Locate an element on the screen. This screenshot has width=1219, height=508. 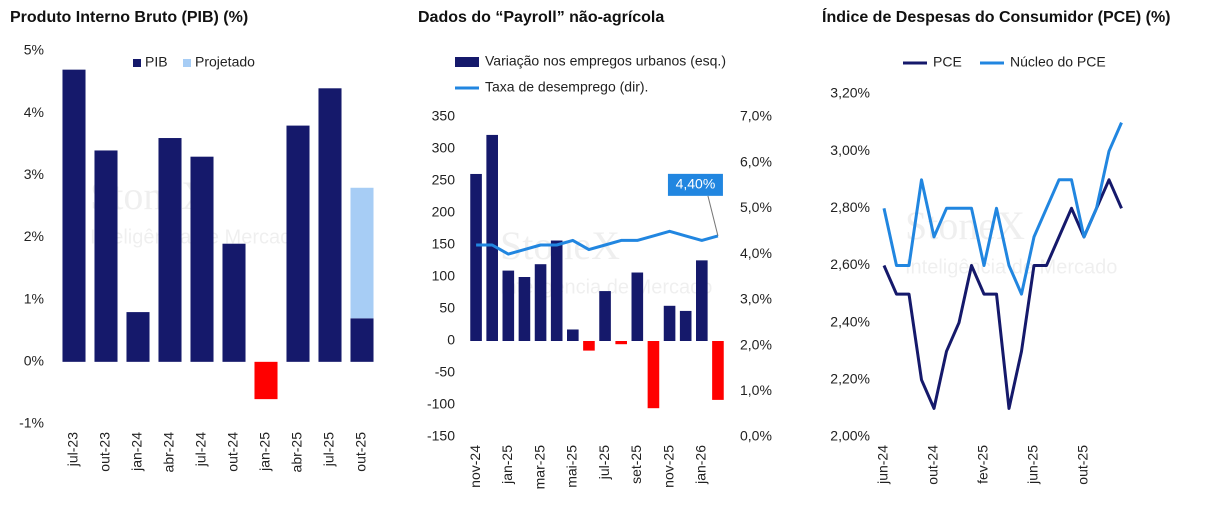
y-tick-label: 100 is located at coordinates (444, 276).